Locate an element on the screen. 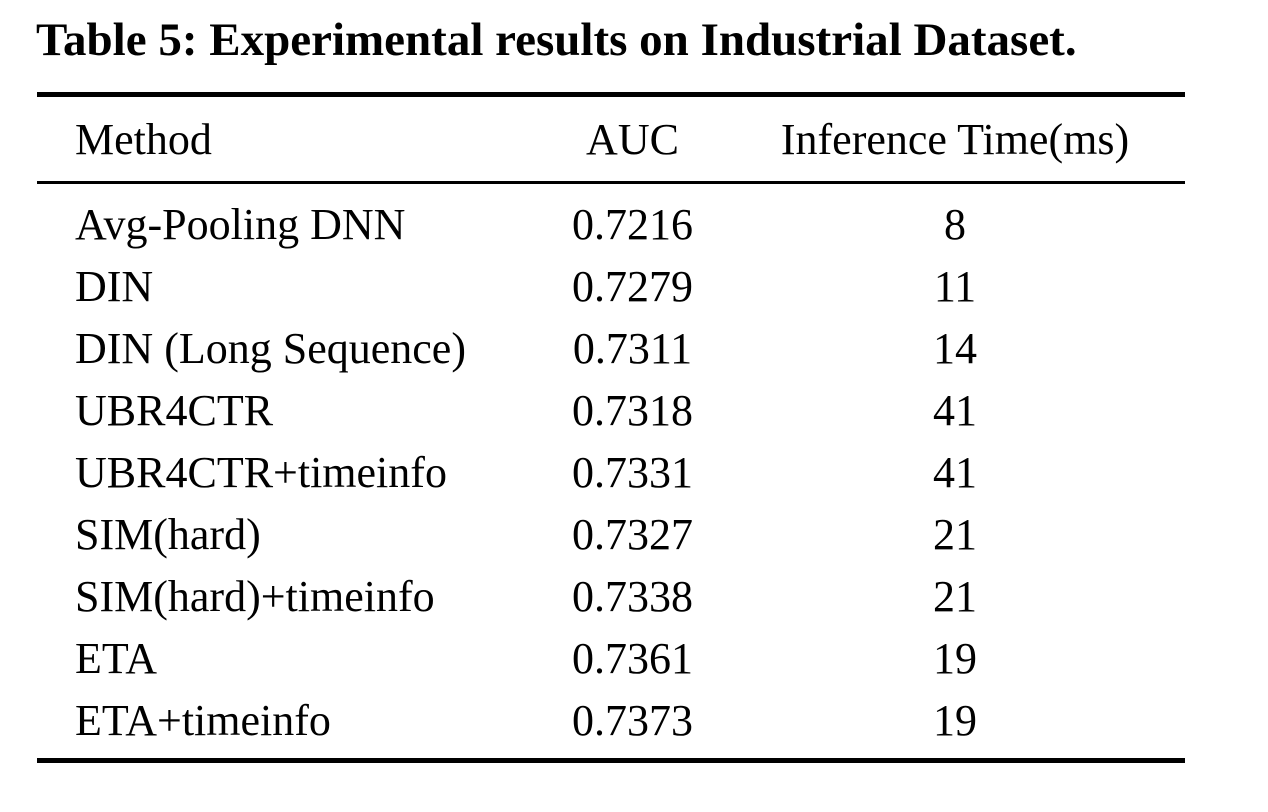 The width and height of the screenshot is (1268, 812). table-row: Avg-Pooling DNN 0.7216 8 is located at coordinates (611, 224).